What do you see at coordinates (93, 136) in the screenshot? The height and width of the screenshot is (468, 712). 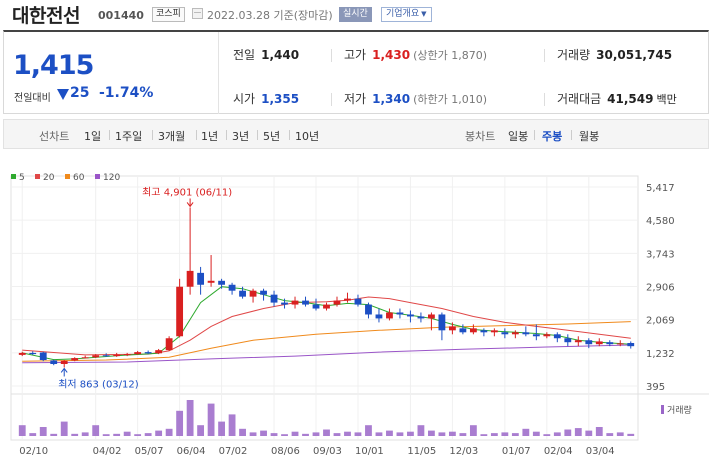 I see `period-1d: 1일` at bounding box center [93, 136].